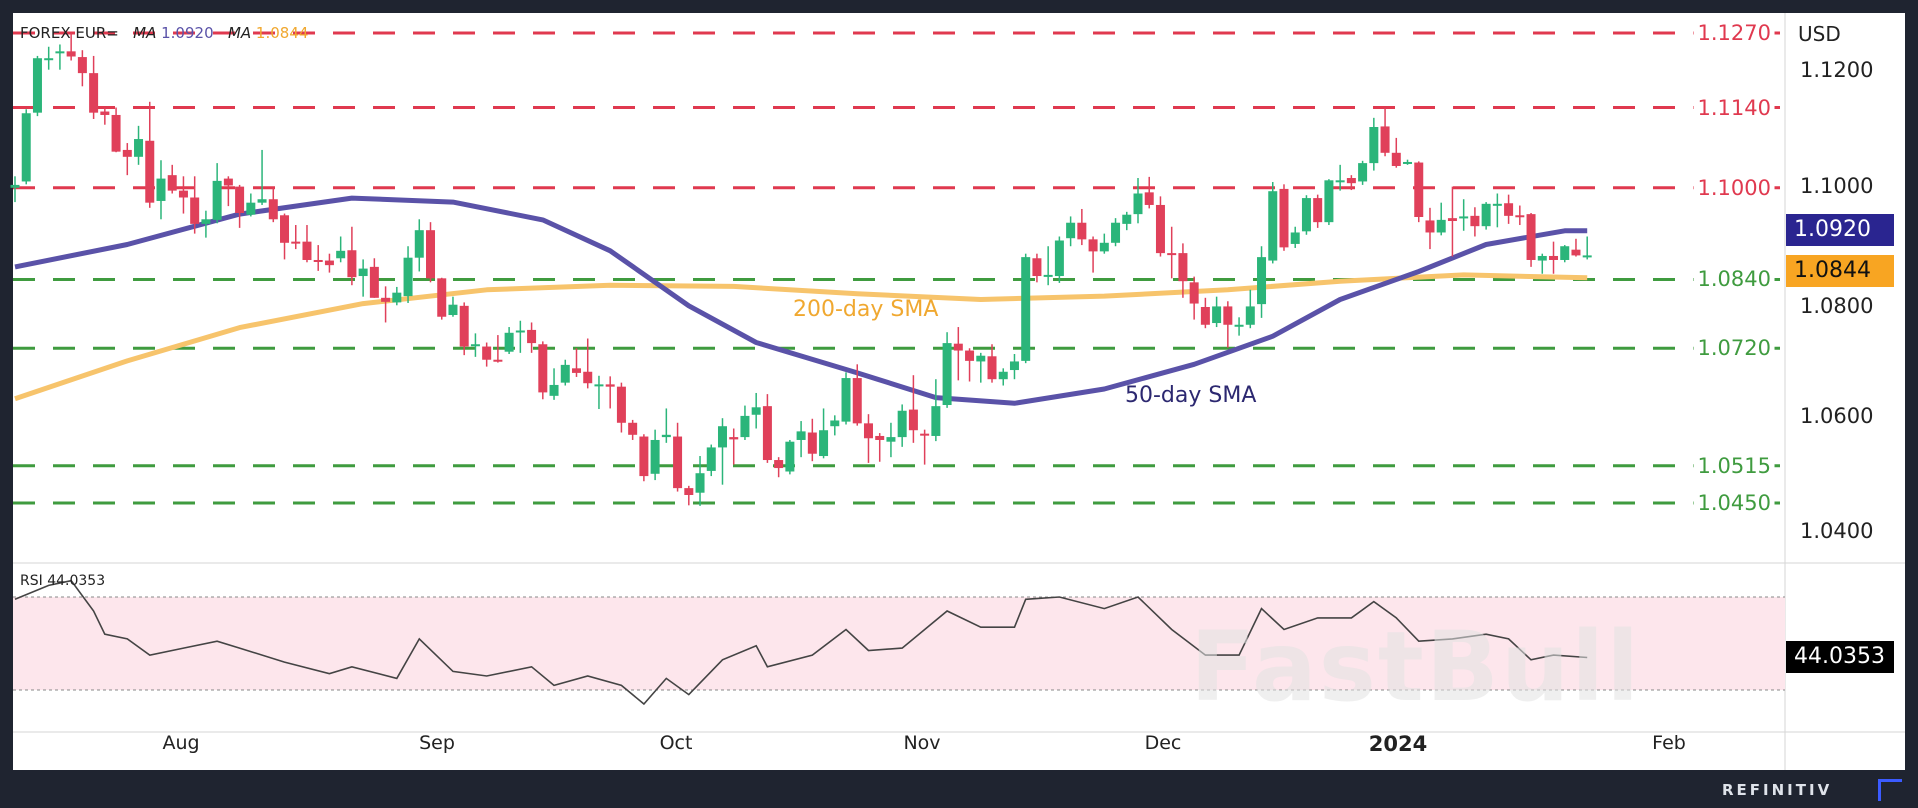  What do you see at coordinates (282, 33) in the screenshot?
I see `legend-ma200-value: 1.0844` at bounding box center [282, 33].